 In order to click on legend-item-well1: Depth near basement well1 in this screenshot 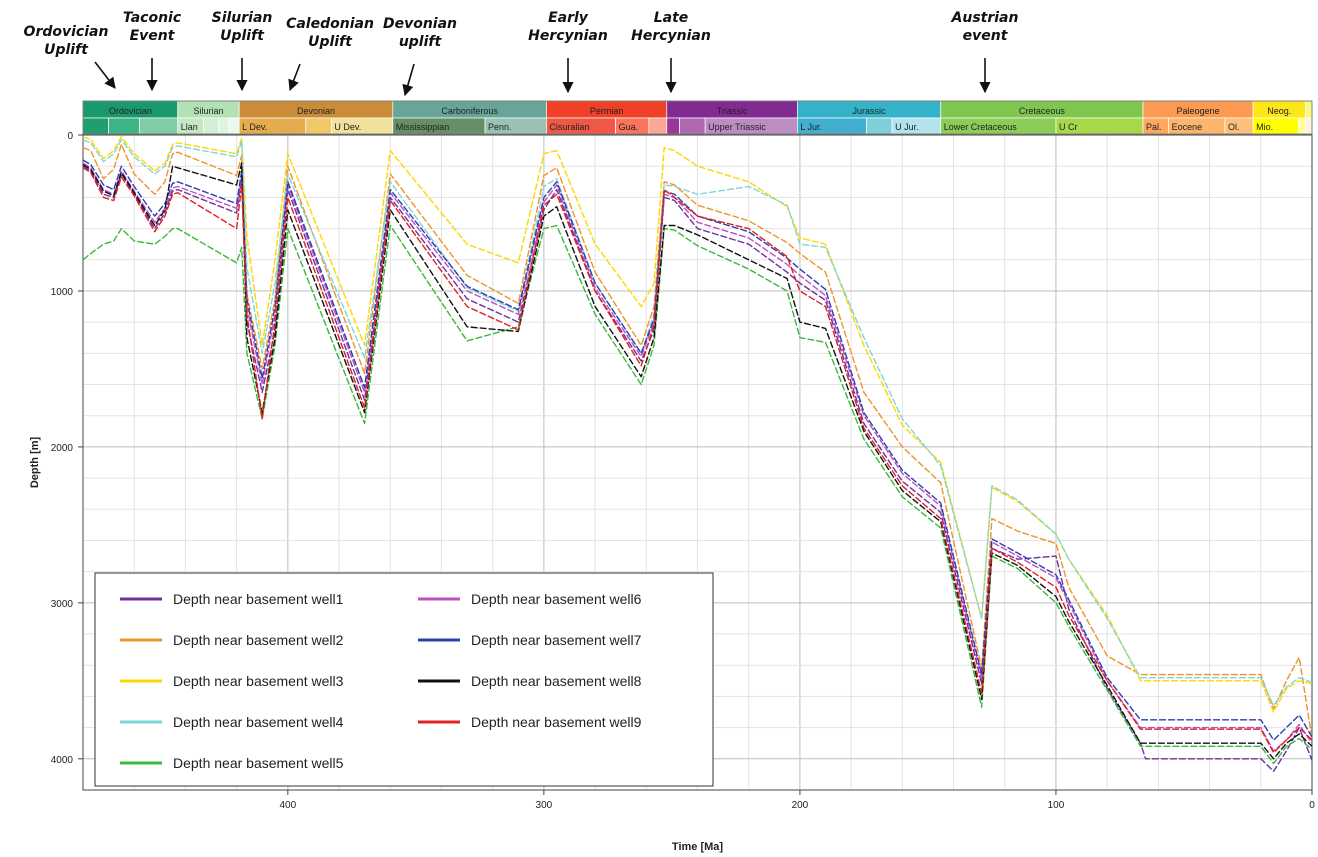, I will do `click(232, 599)`.